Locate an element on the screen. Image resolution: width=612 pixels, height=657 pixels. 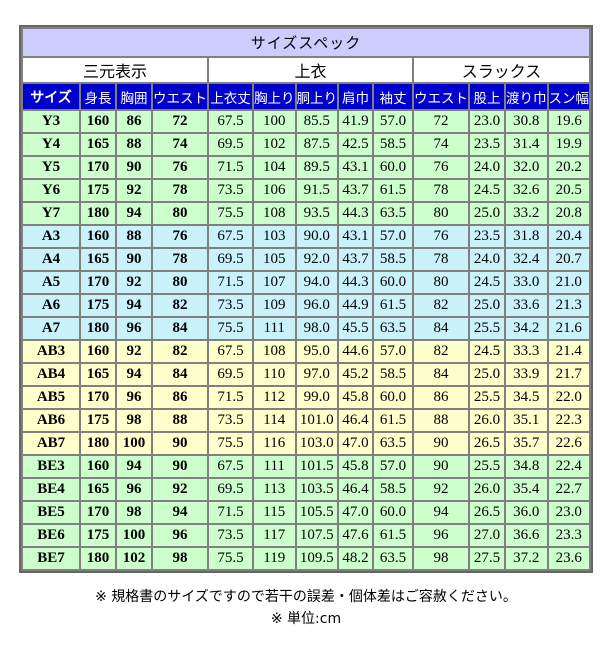
cell: 44.9 is located at coordinates (355, 305).